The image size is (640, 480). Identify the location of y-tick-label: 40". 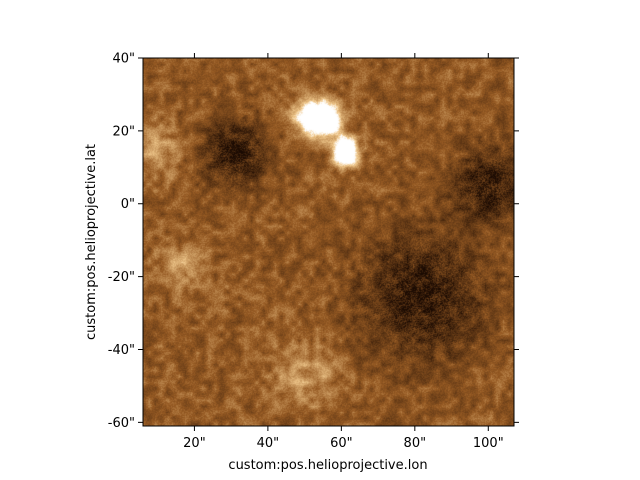
(123, 59).